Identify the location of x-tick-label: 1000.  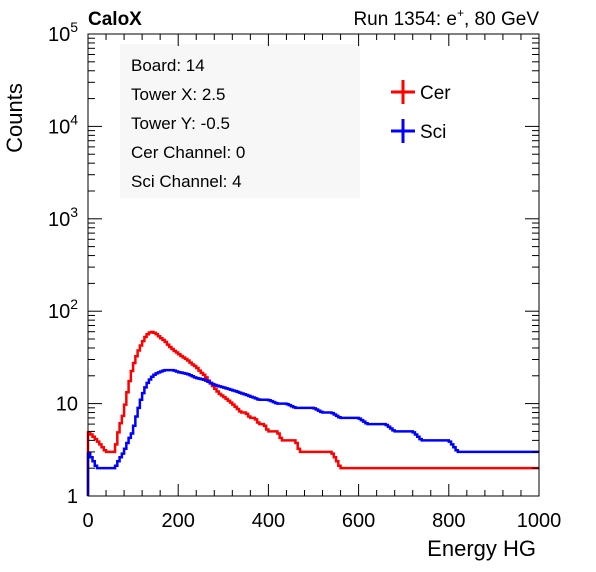
(539, 521).